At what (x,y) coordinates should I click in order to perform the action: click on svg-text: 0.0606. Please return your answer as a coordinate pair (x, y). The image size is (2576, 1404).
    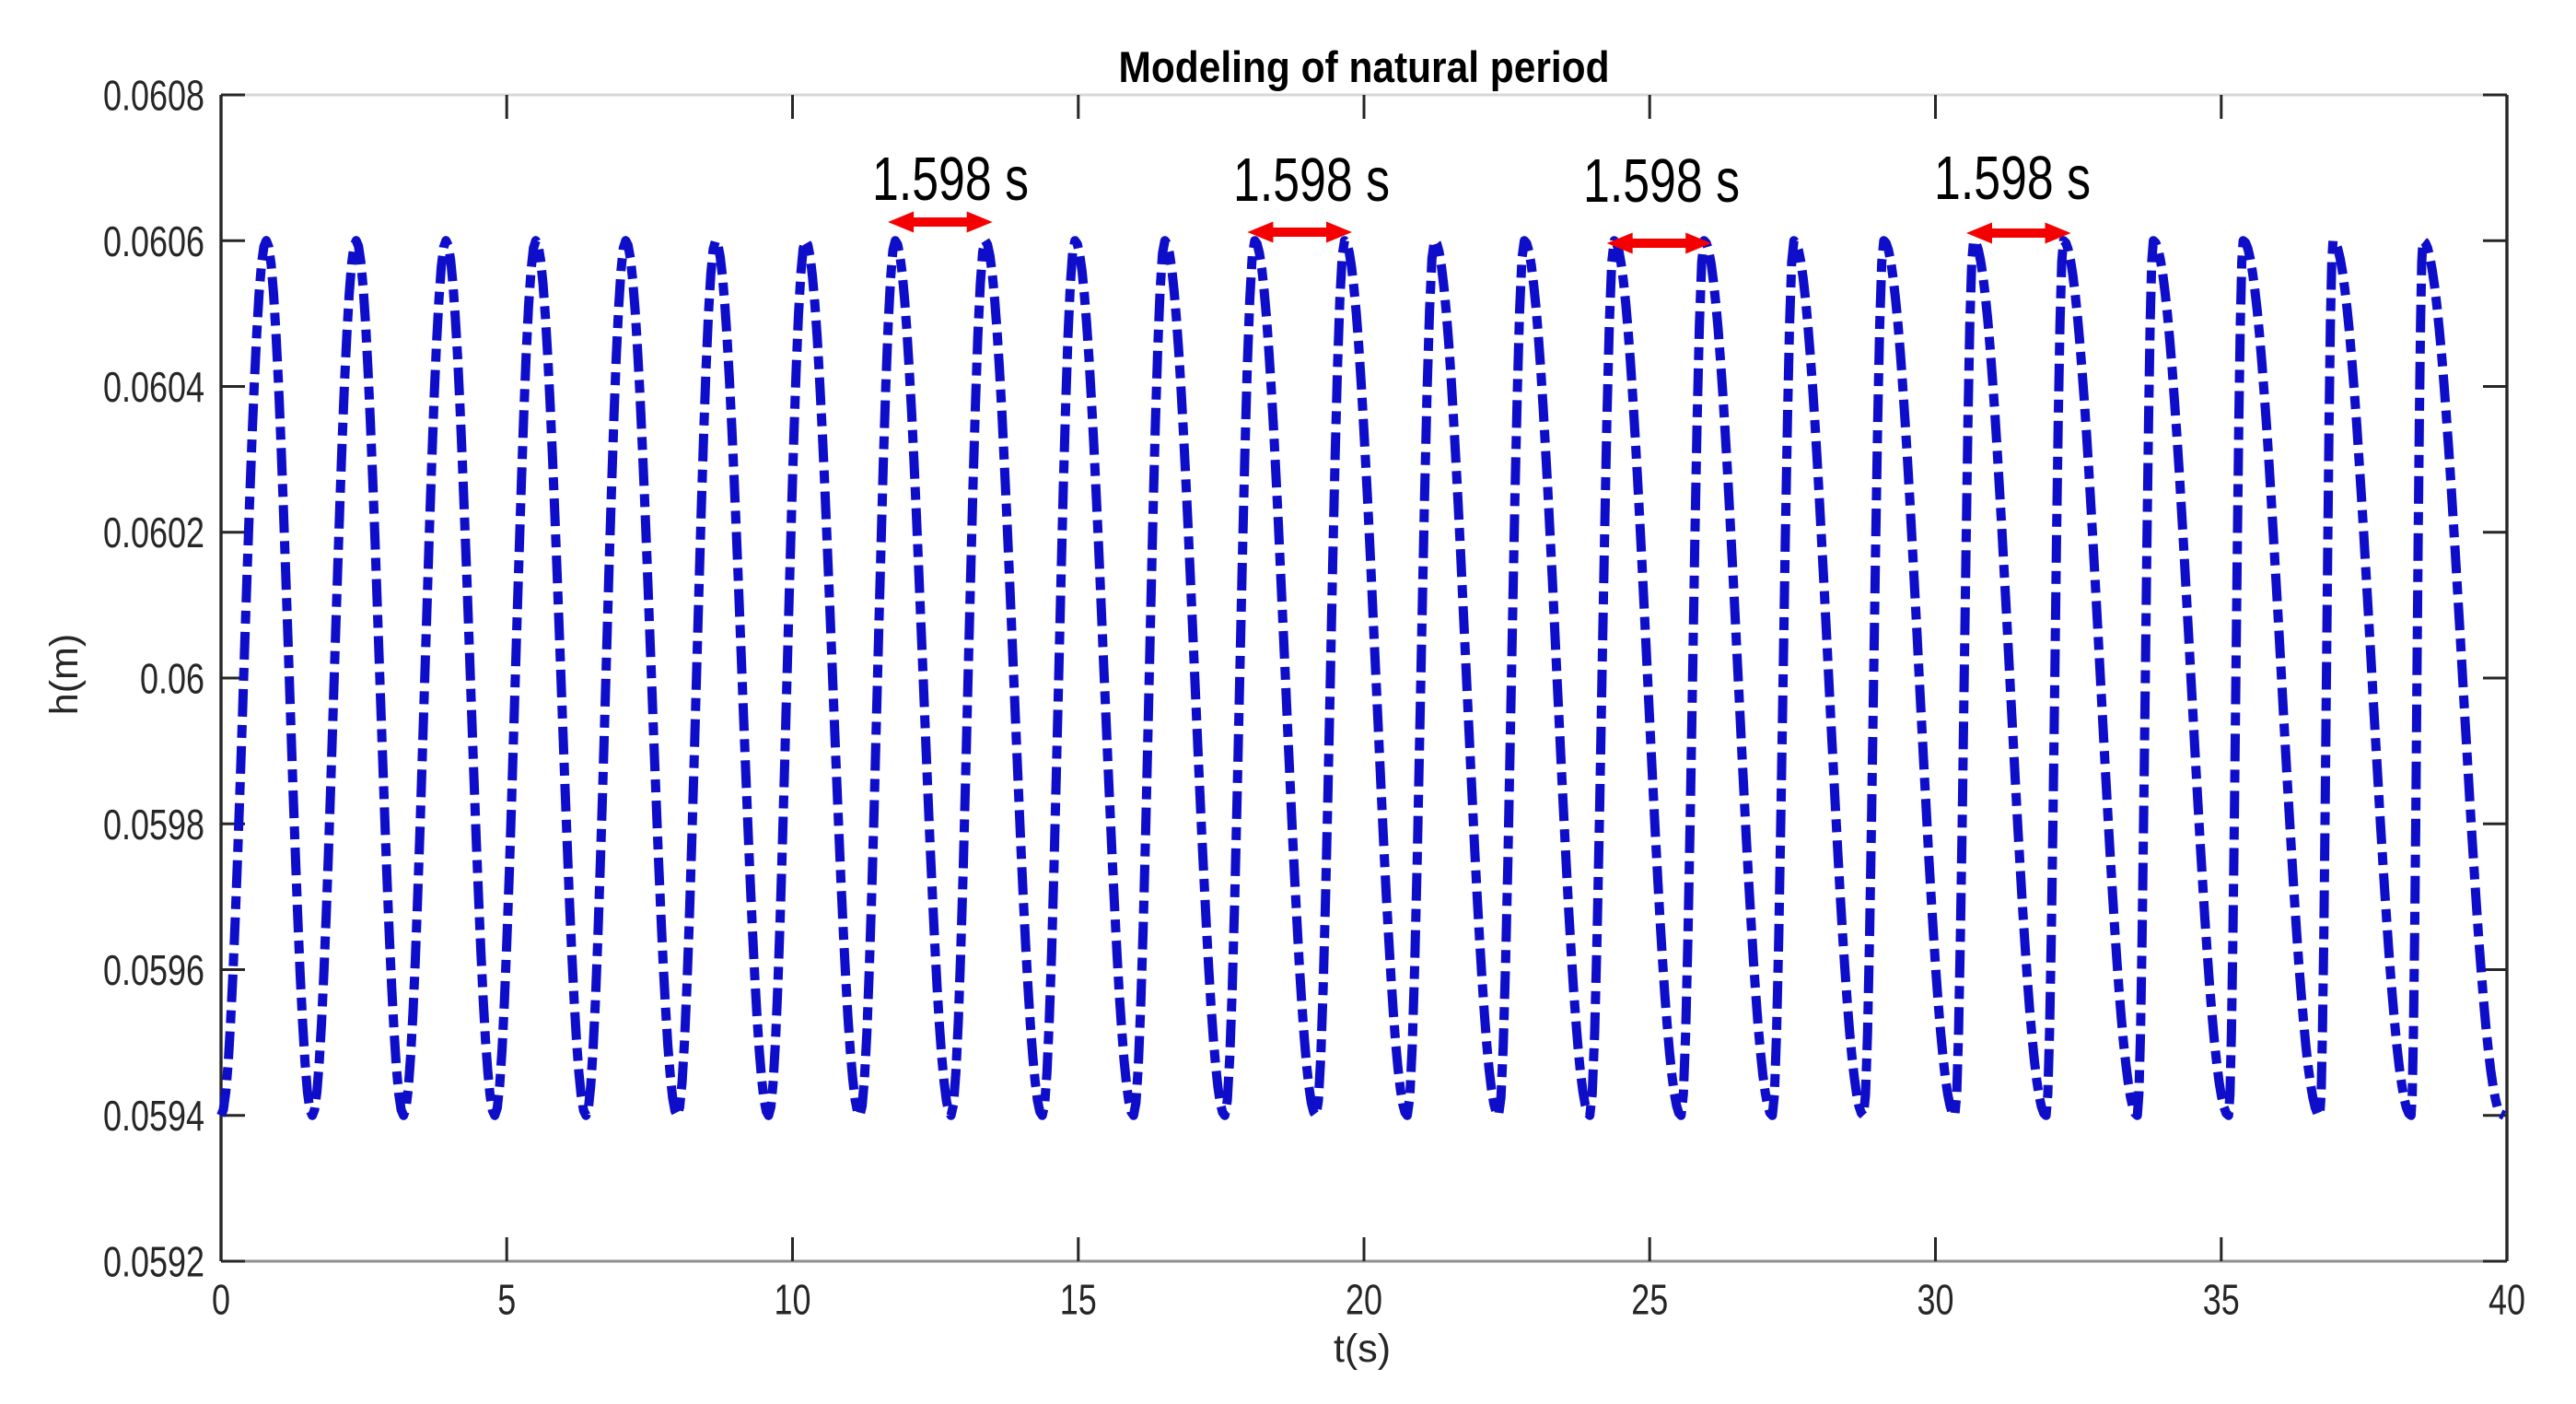
    Looking at the image, I should click on (153, 241).